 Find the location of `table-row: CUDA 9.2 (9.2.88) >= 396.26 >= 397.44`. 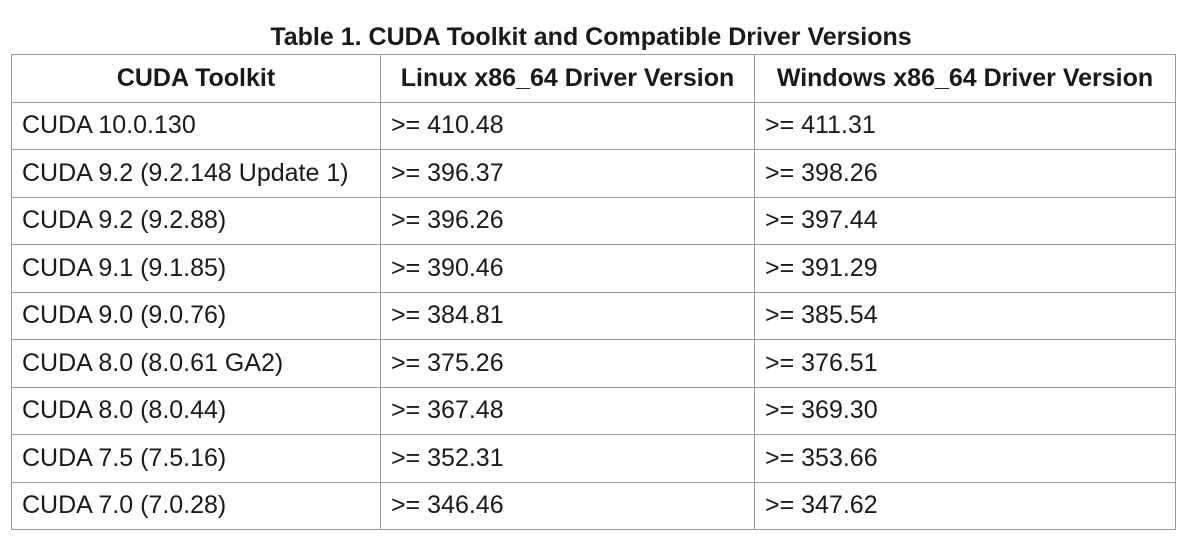

table-row: CUDA 9.2 (9.2.88) >= 396.26 >= 397.44 is located at coordinates (593, 220).